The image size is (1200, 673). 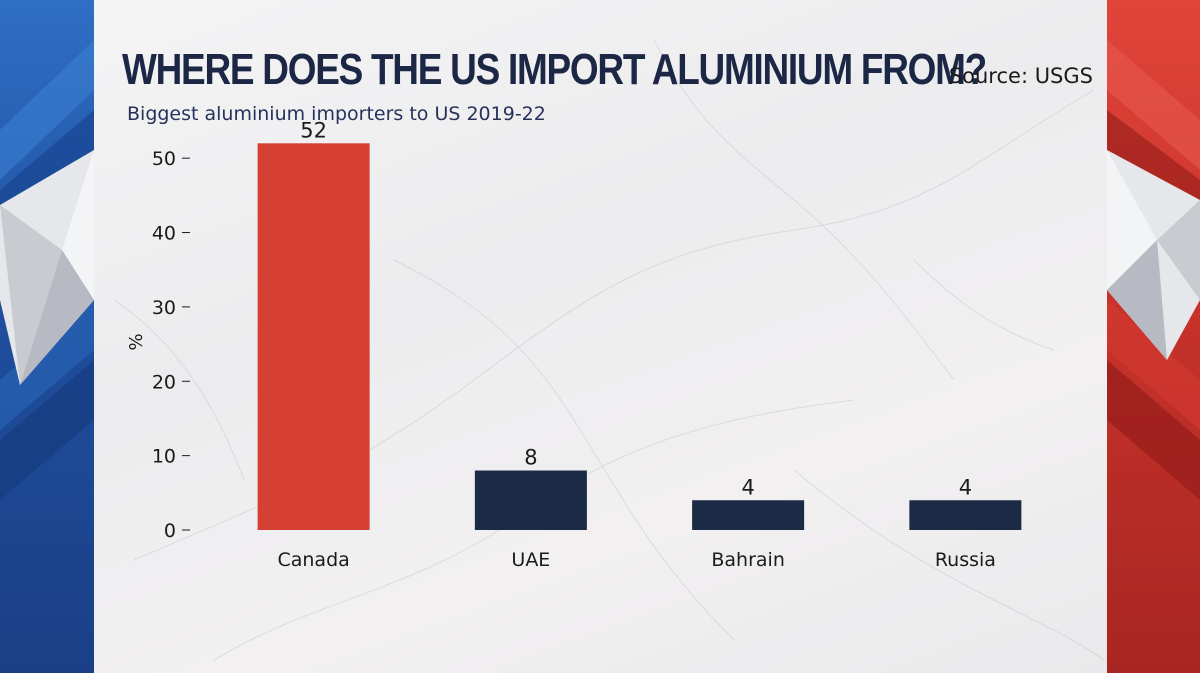 I want to click on y-tick-label: 40, so click(x=164, y=234).